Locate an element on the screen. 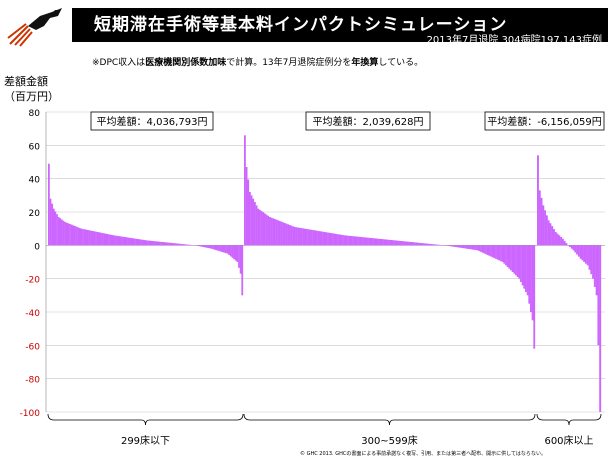 The image size is (615, 461). note-suffix: している。 is located at coordinates (401, 63).